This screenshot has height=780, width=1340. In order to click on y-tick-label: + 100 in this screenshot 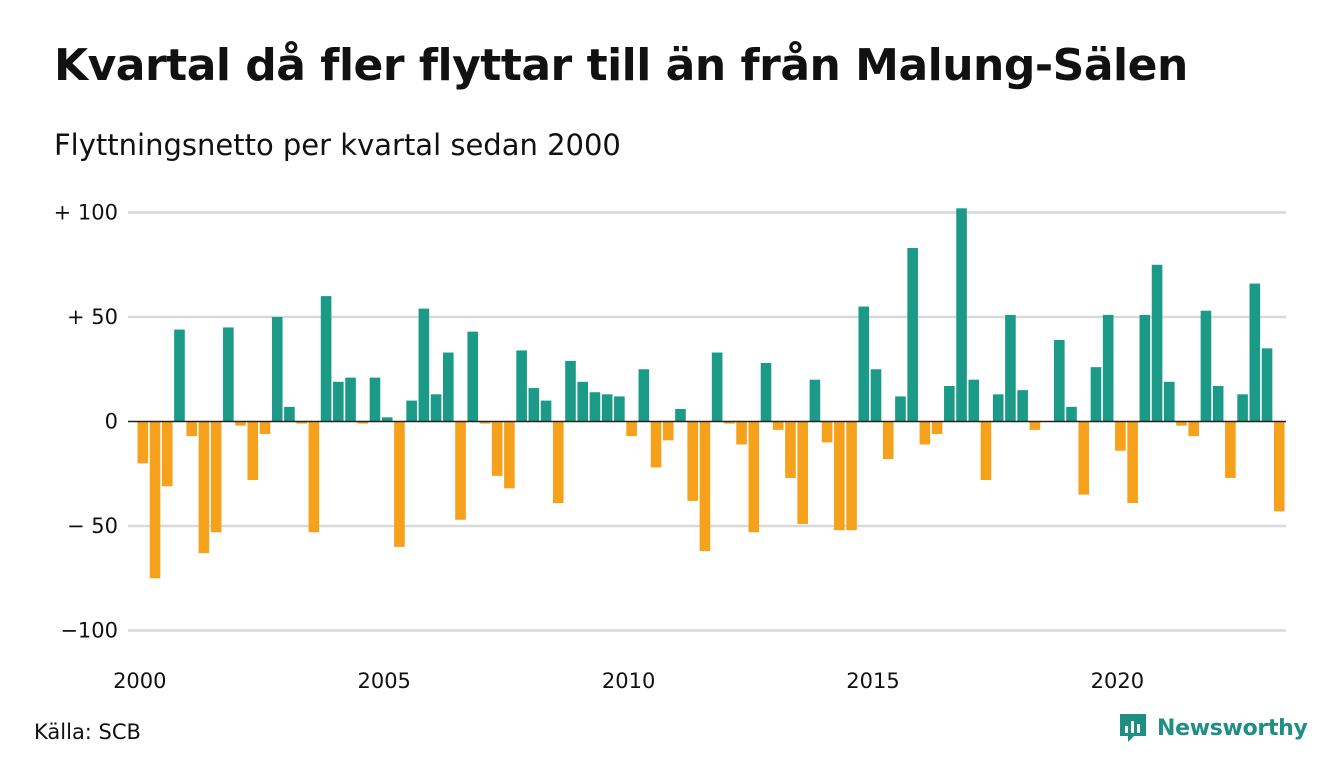, I will do `click(86, 213)`.